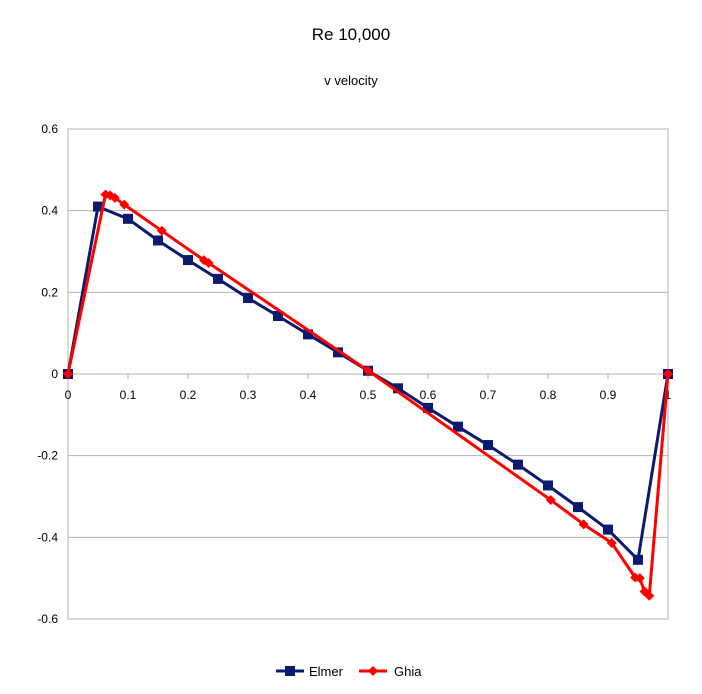  I want to click on y-tick-label: -0.6, so click(47, 619).